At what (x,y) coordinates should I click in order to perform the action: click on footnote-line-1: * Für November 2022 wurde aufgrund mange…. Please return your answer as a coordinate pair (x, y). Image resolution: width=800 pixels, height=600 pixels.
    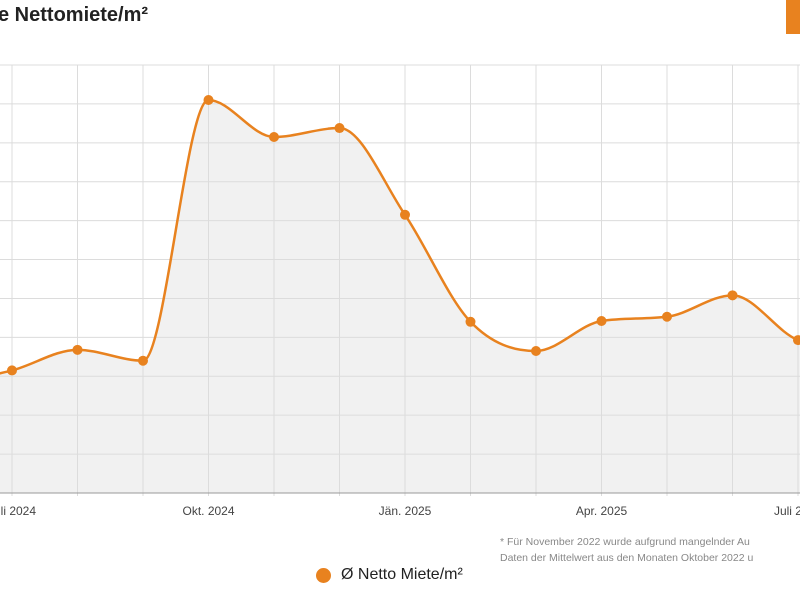
    Looking at the image, I should click on (625, 542).